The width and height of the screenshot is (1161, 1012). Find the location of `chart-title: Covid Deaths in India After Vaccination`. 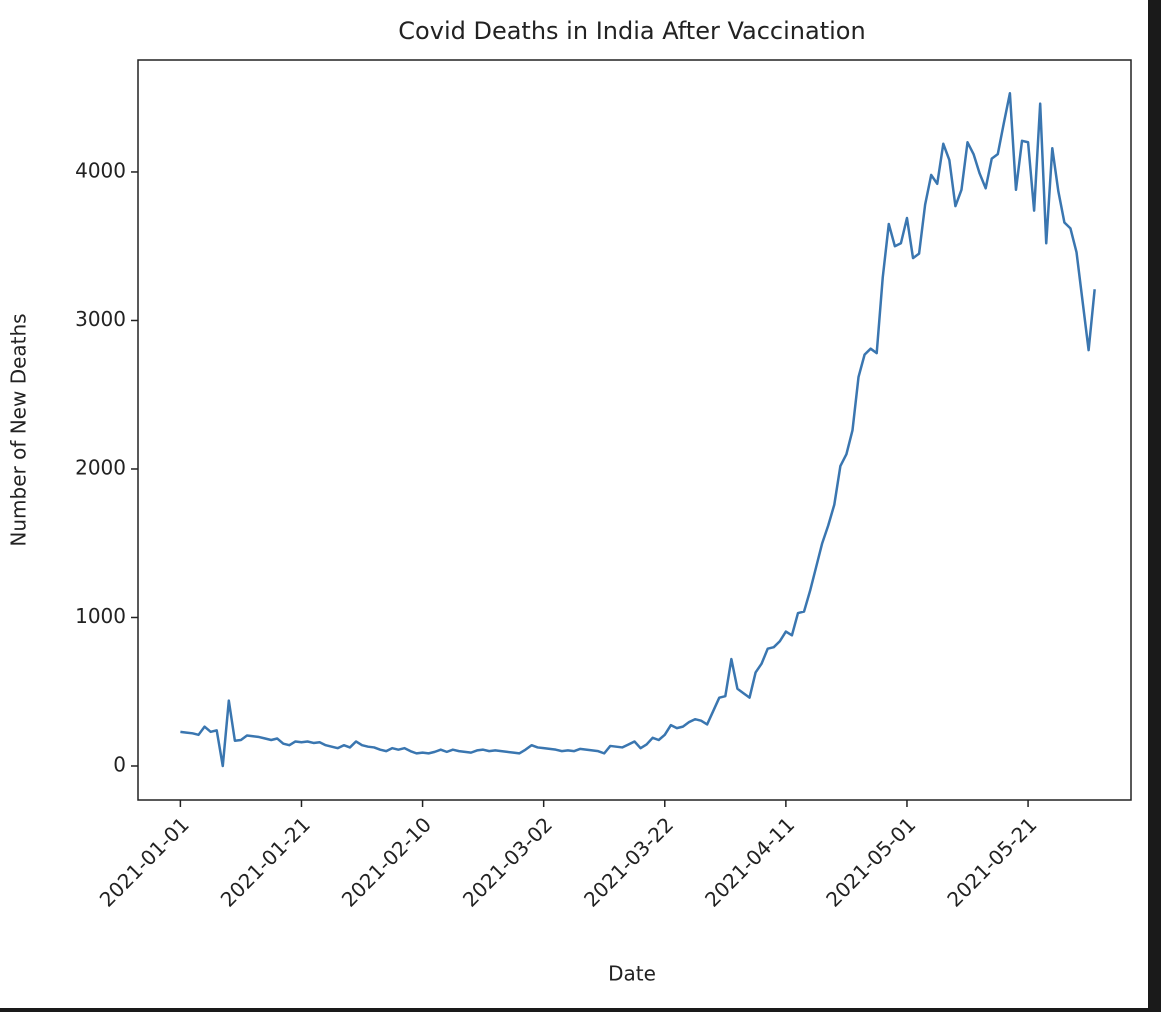

chart-title: Covid Deaths in India After Vaccination is located at coordinates (631, 31).